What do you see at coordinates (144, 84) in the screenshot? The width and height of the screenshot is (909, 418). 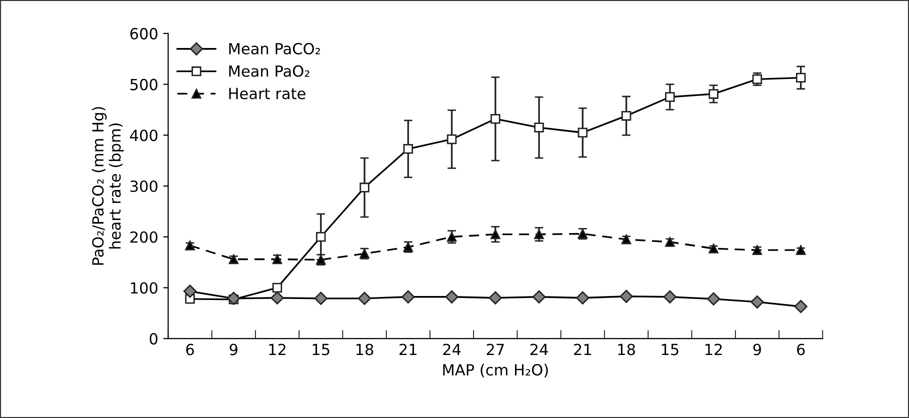 I see `y-tick-label: 500` at bounding box center [144, 84].